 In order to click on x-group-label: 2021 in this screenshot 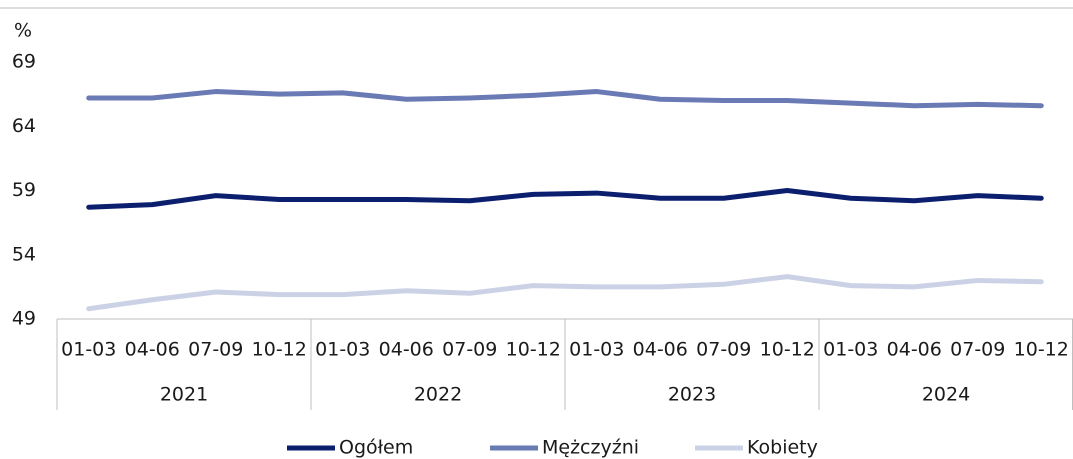, I will do `click(184, 395)`.